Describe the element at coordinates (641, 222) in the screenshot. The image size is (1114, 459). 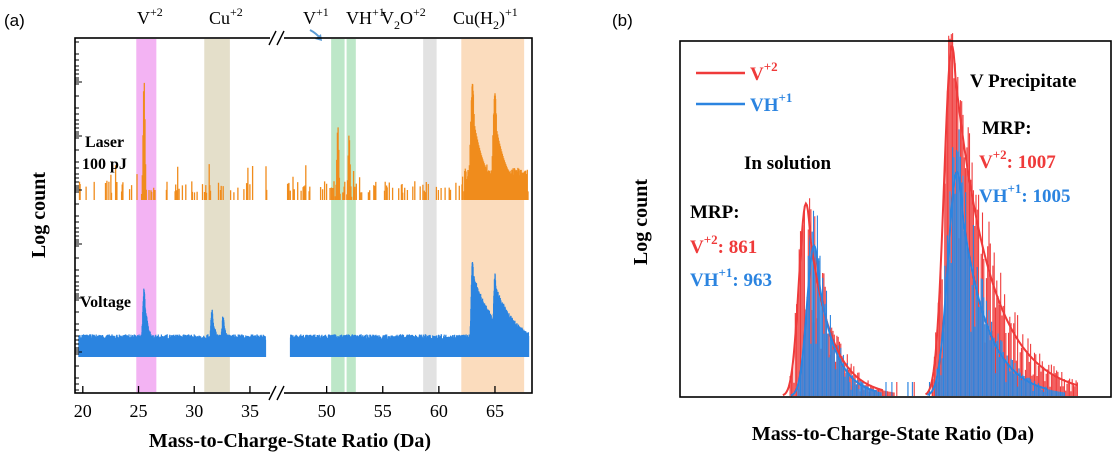
I see `panel-b-y-axis-title: Log count` at that location.